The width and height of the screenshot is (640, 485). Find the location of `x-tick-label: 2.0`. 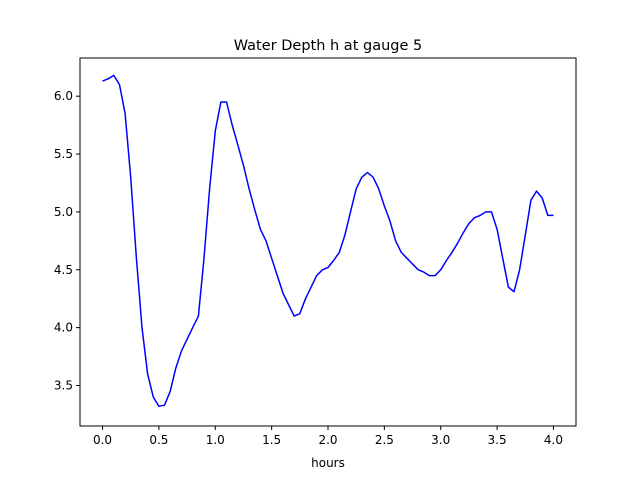

x-tick-label: 2.0 is located at coordinates (327, 440).